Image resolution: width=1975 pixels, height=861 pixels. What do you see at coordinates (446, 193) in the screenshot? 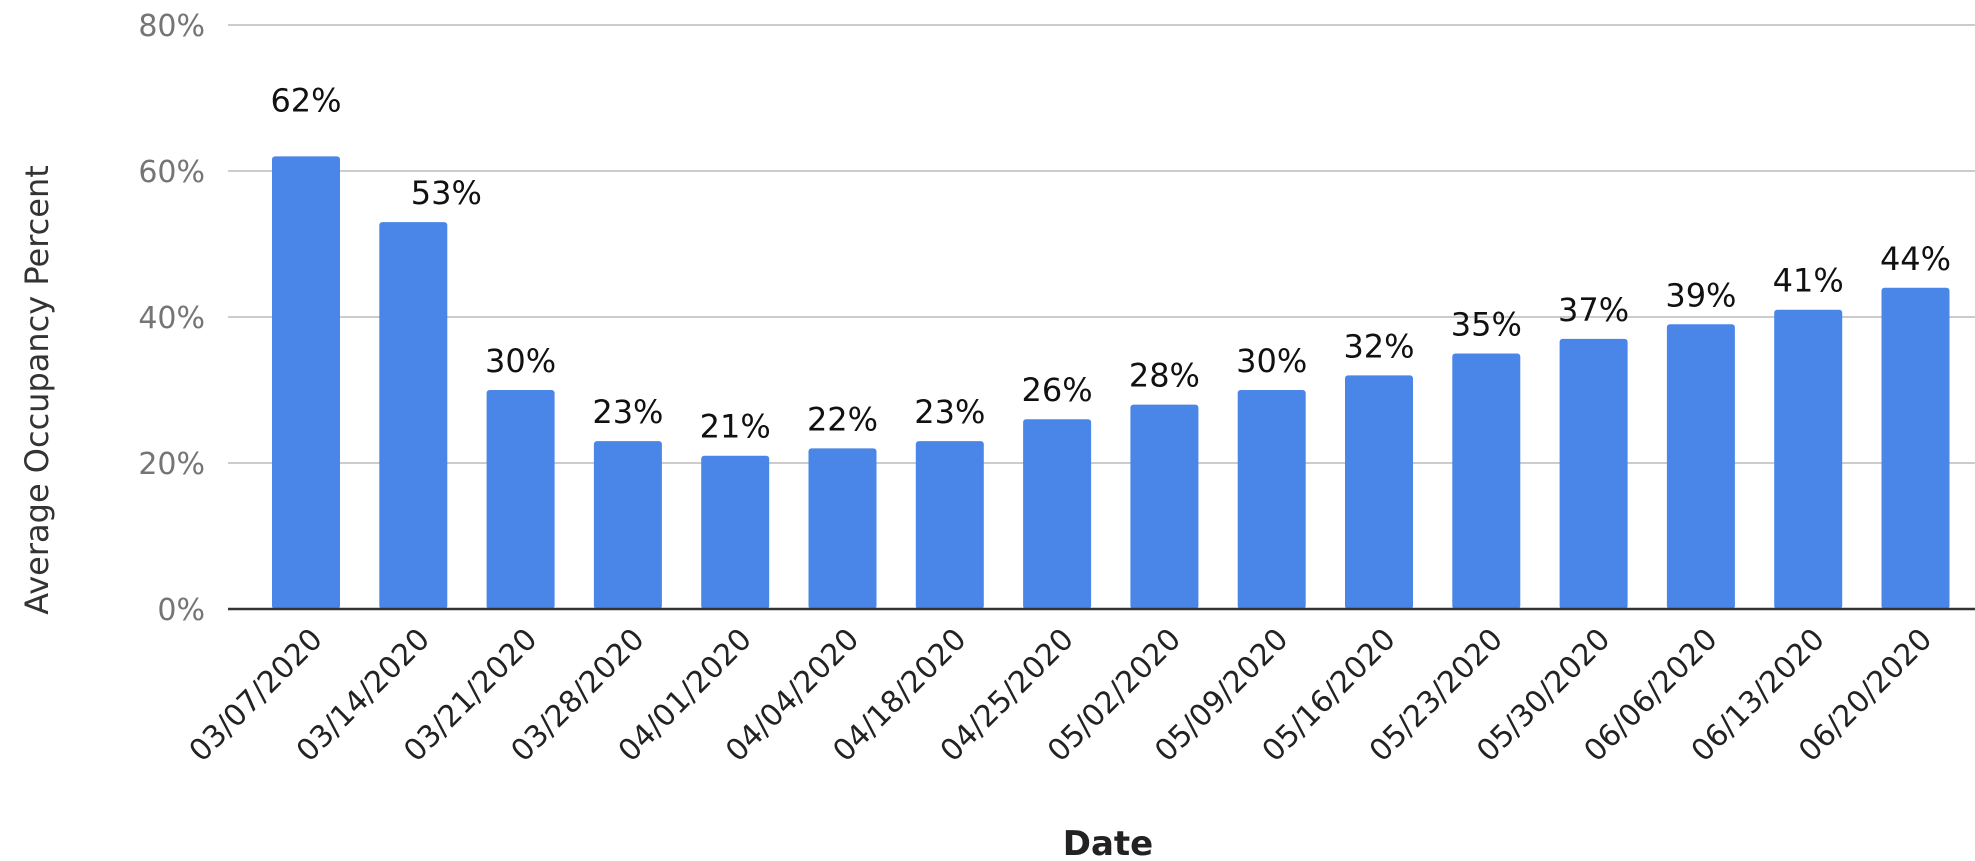
I see `data-label: 53%` at bounding box center [446, 193].